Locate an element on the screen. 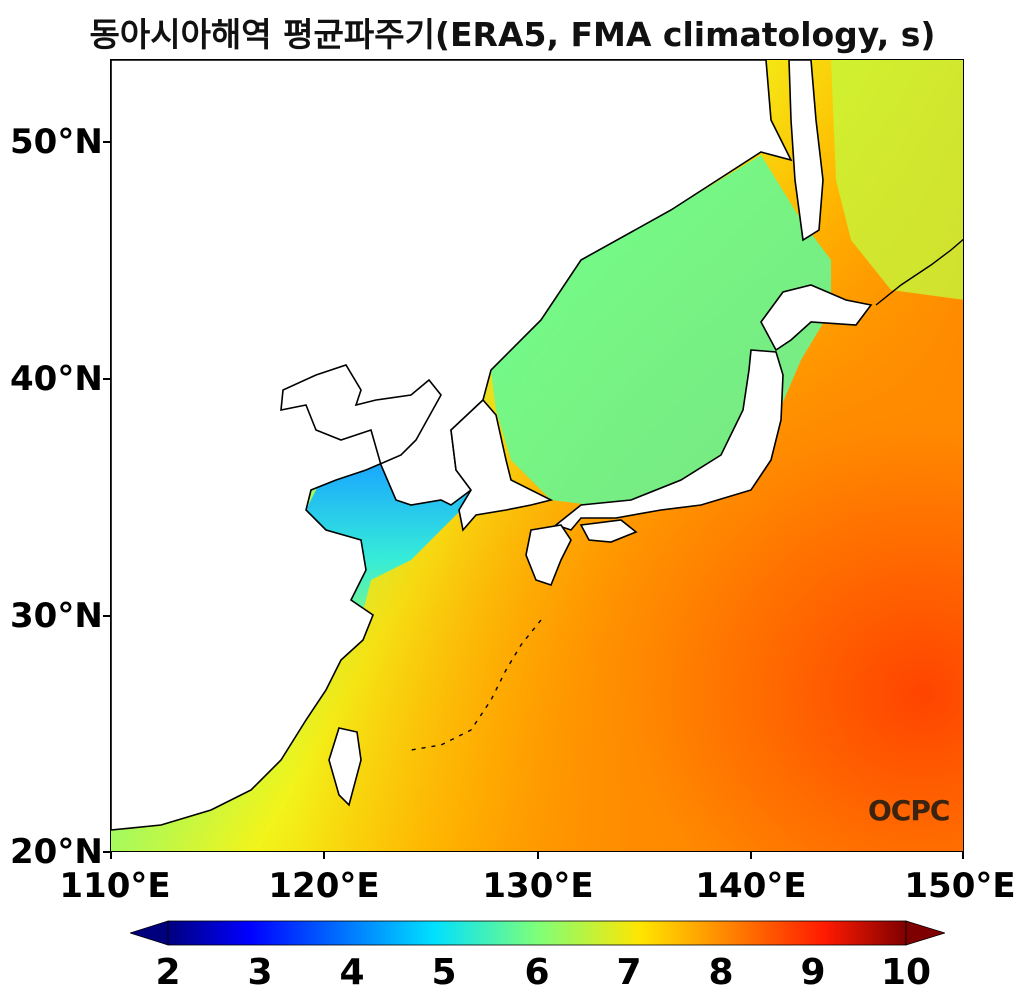  colorbar-max-extend is located at coordinates (925, 933).